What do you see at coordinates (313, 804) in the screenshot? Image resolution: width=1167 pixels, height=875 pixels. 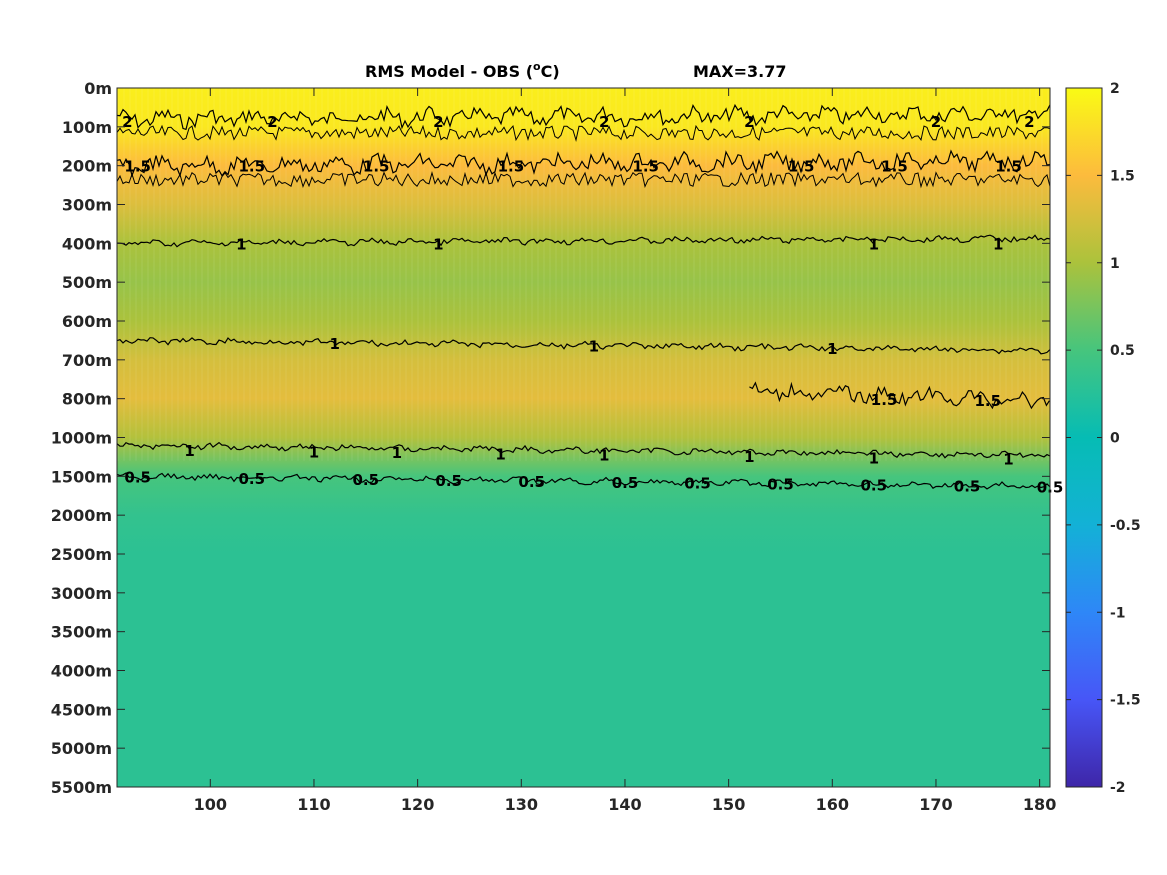 I see `x-tick-label: 110` at bounding box center [313, 804].